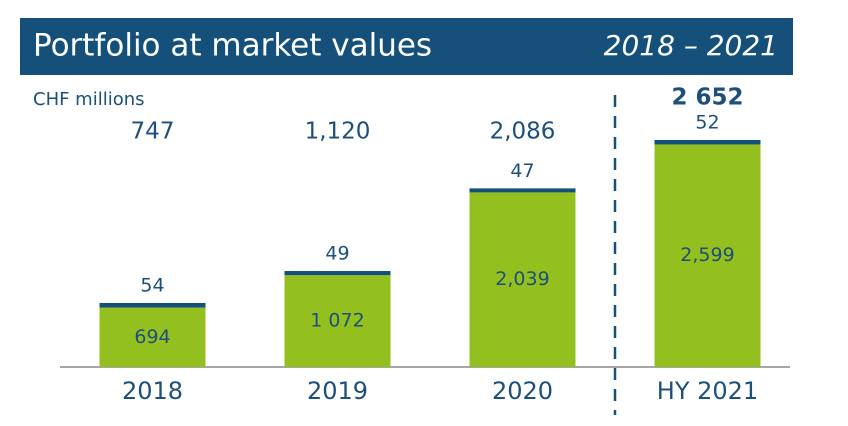 Image resolution: width=848 pixels, height=426 pixels. I want to click on value-label: 694, so click(152, 337).